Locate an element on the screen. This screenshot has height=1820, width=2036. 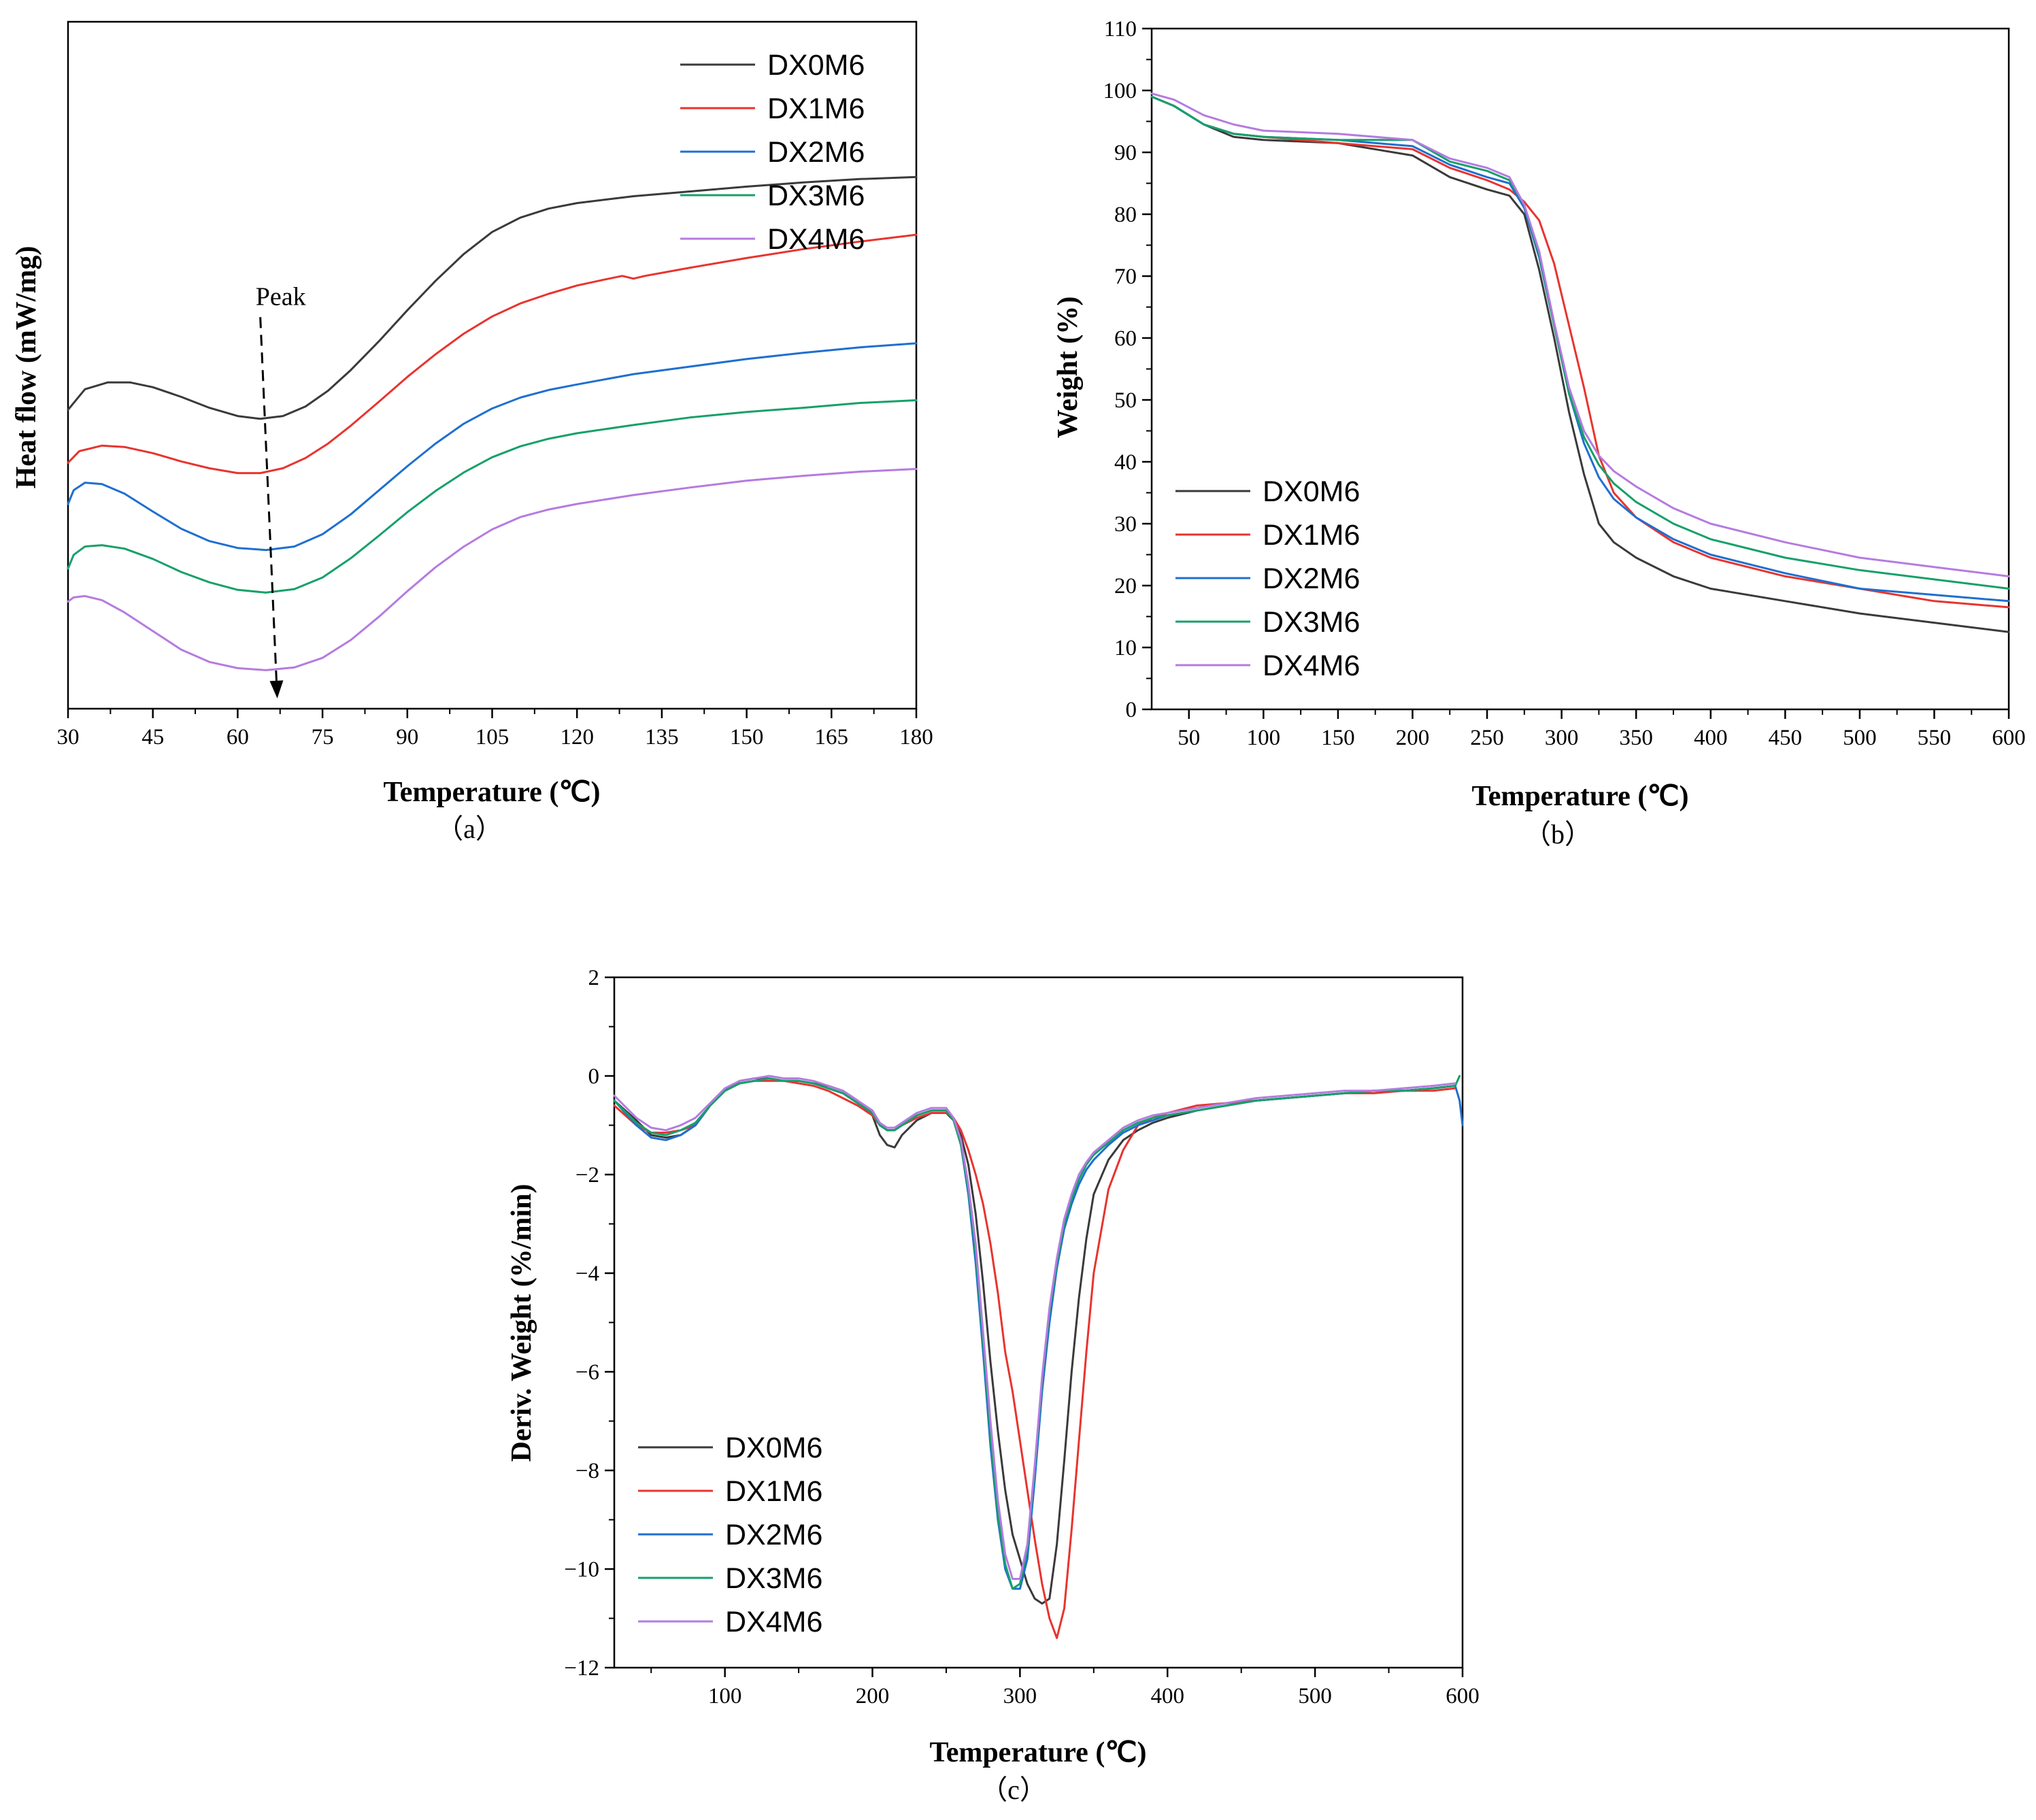
y-tick-label: −6 is located at coordinates (587, 1372).